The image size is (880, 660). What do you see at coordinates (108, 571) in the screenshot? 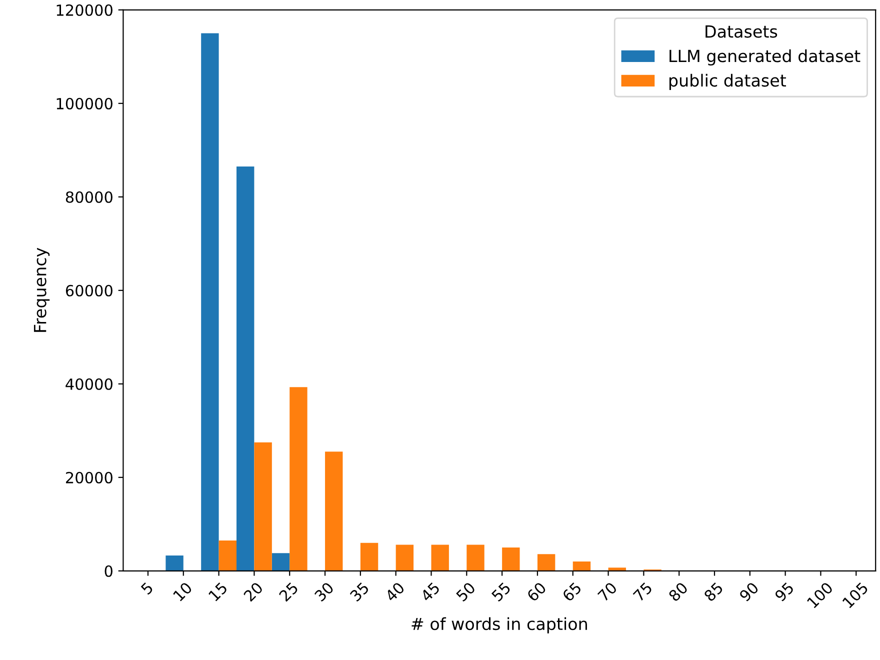
I see `y-tick-label: 0` at bounding box center [108, 571].